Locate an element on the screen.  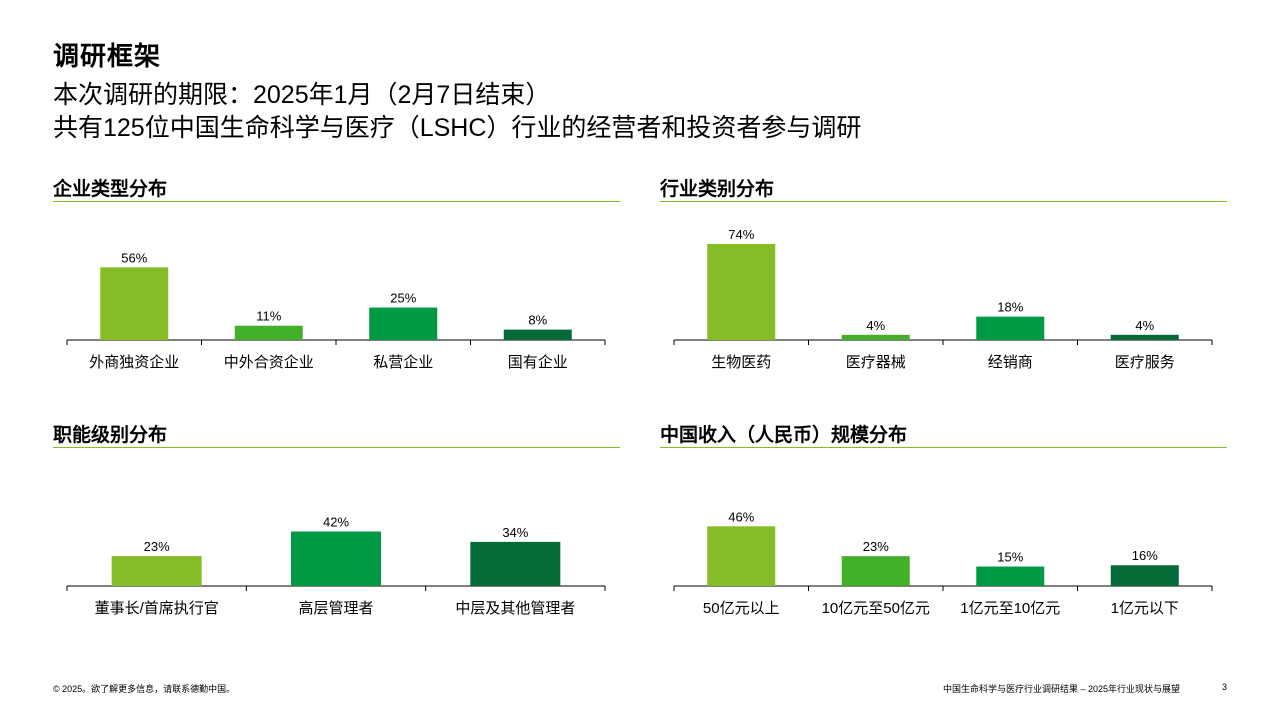
category-label-0: 外商独资企业 is located at coordinates (134, 362).